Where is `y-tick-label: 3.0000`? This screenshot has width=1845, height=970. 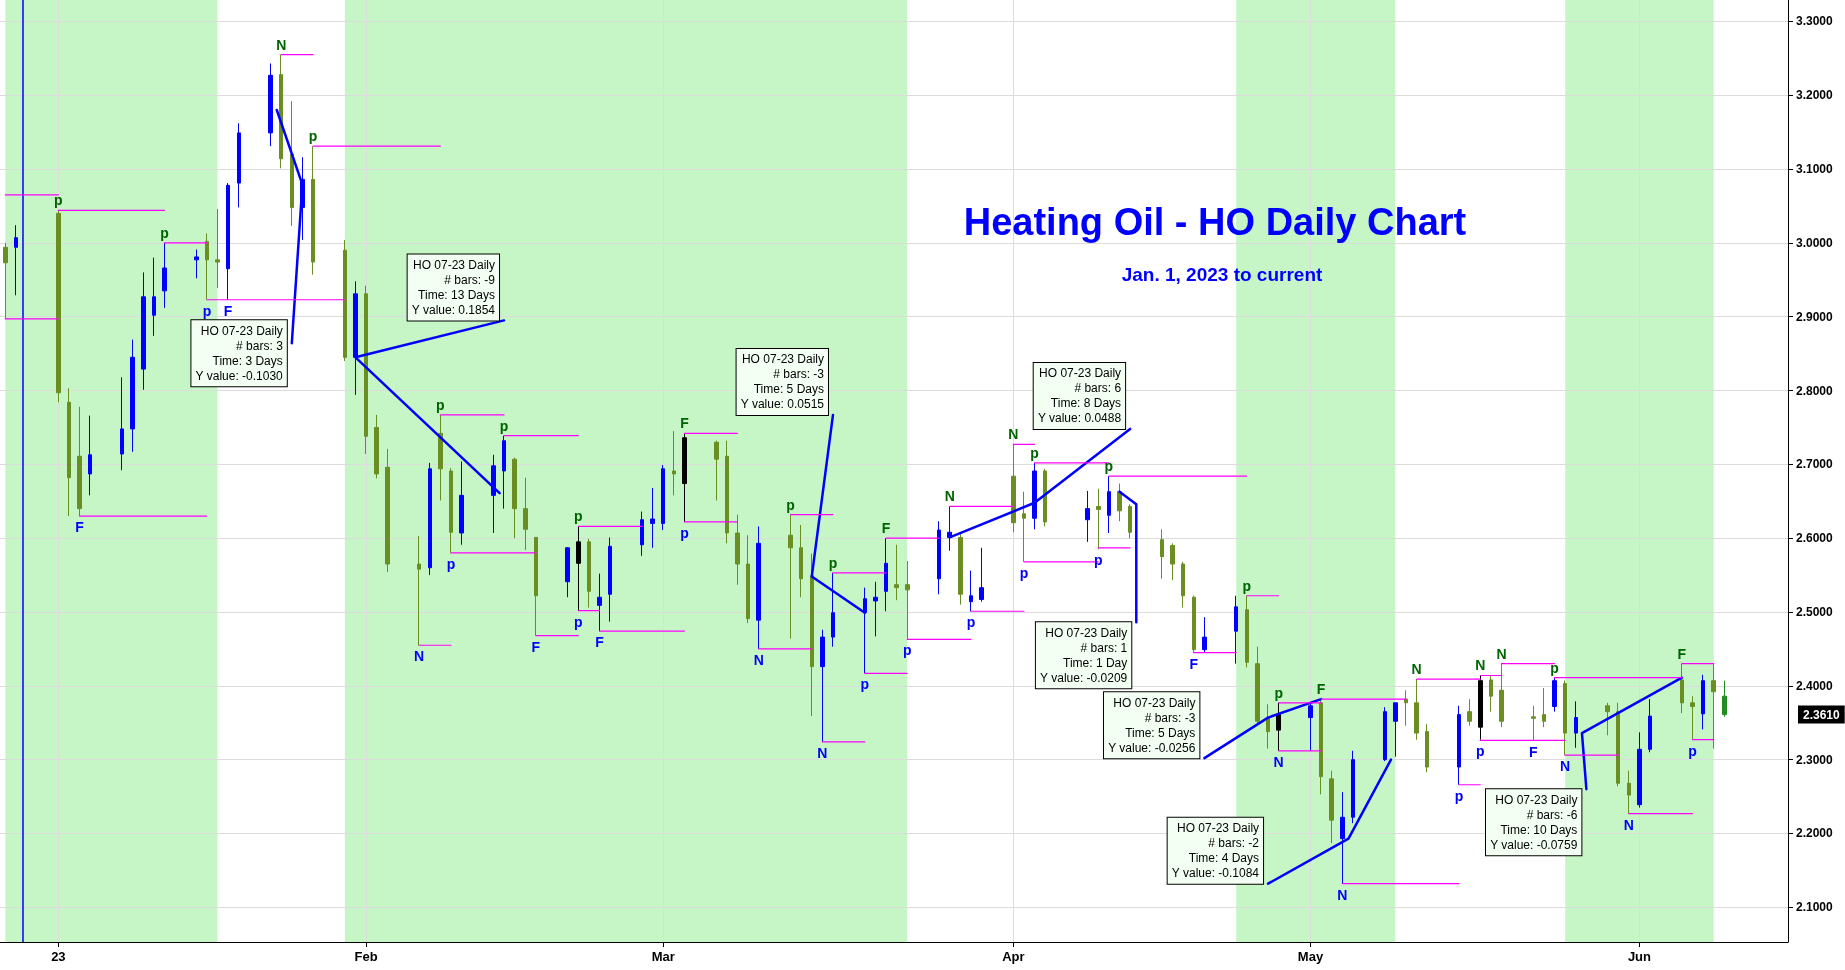
y-tick-label: 3.0000 is located at coordinates (1815, 242).